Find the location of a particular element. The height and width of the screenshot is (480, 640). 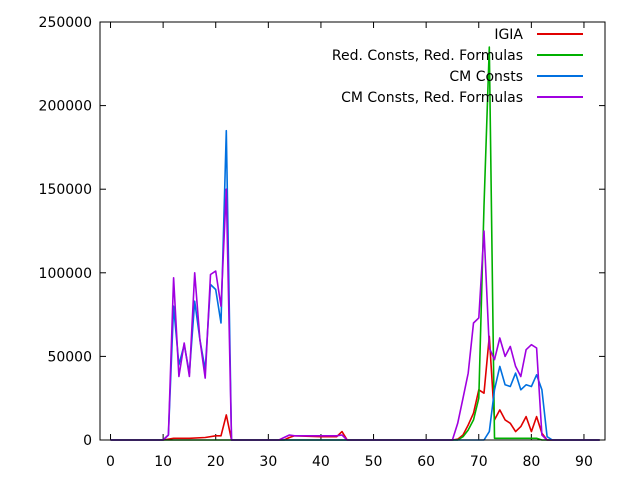

x-tick-label: 40 is located at coordinates (321, 462).